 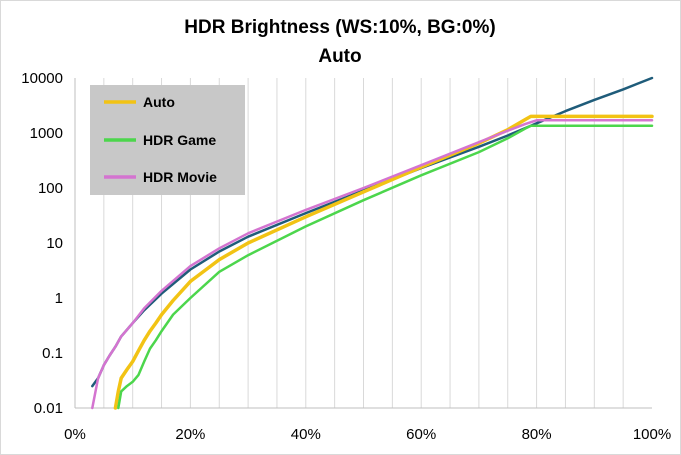 I want to click on y-tick-label: 100, so click(x=50, y=188).